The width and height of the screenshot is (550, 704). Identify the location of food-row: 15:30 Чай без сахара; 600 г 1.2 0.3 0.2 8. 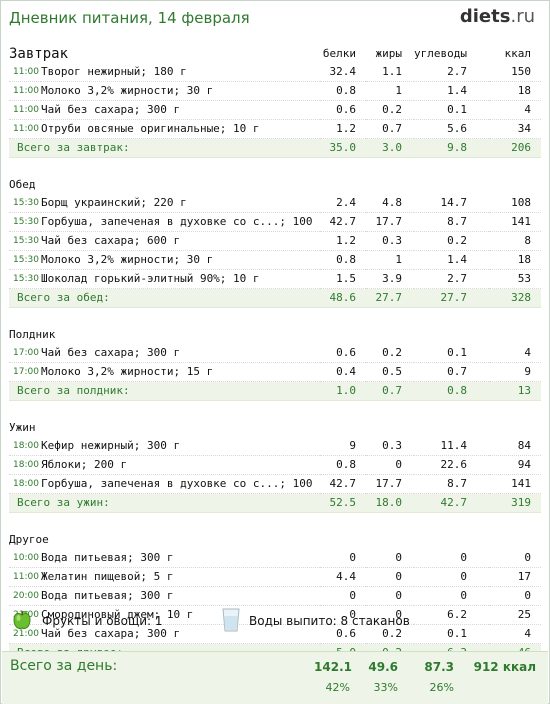
(275, 241).